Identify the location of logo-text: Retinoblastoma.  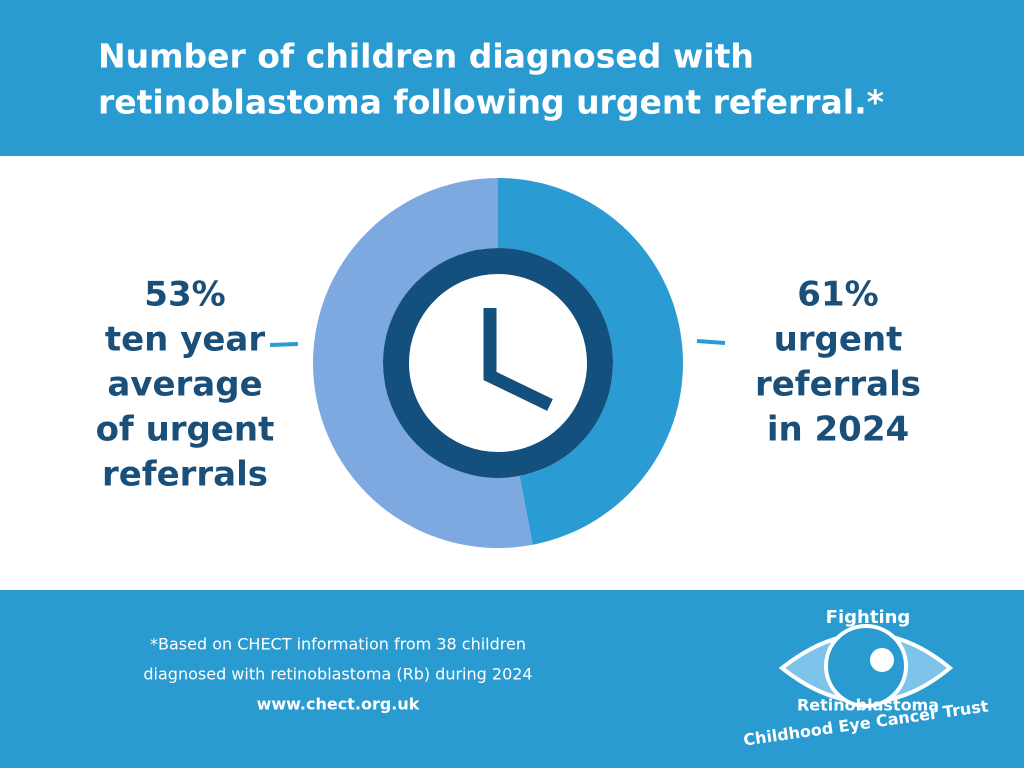
(868, 705).